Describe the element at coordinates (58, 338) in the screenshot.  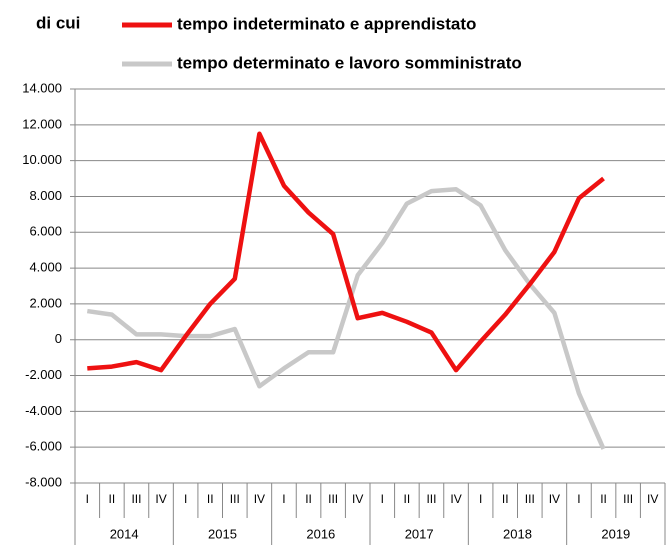
I see `y-tick-label: 0` at that location.